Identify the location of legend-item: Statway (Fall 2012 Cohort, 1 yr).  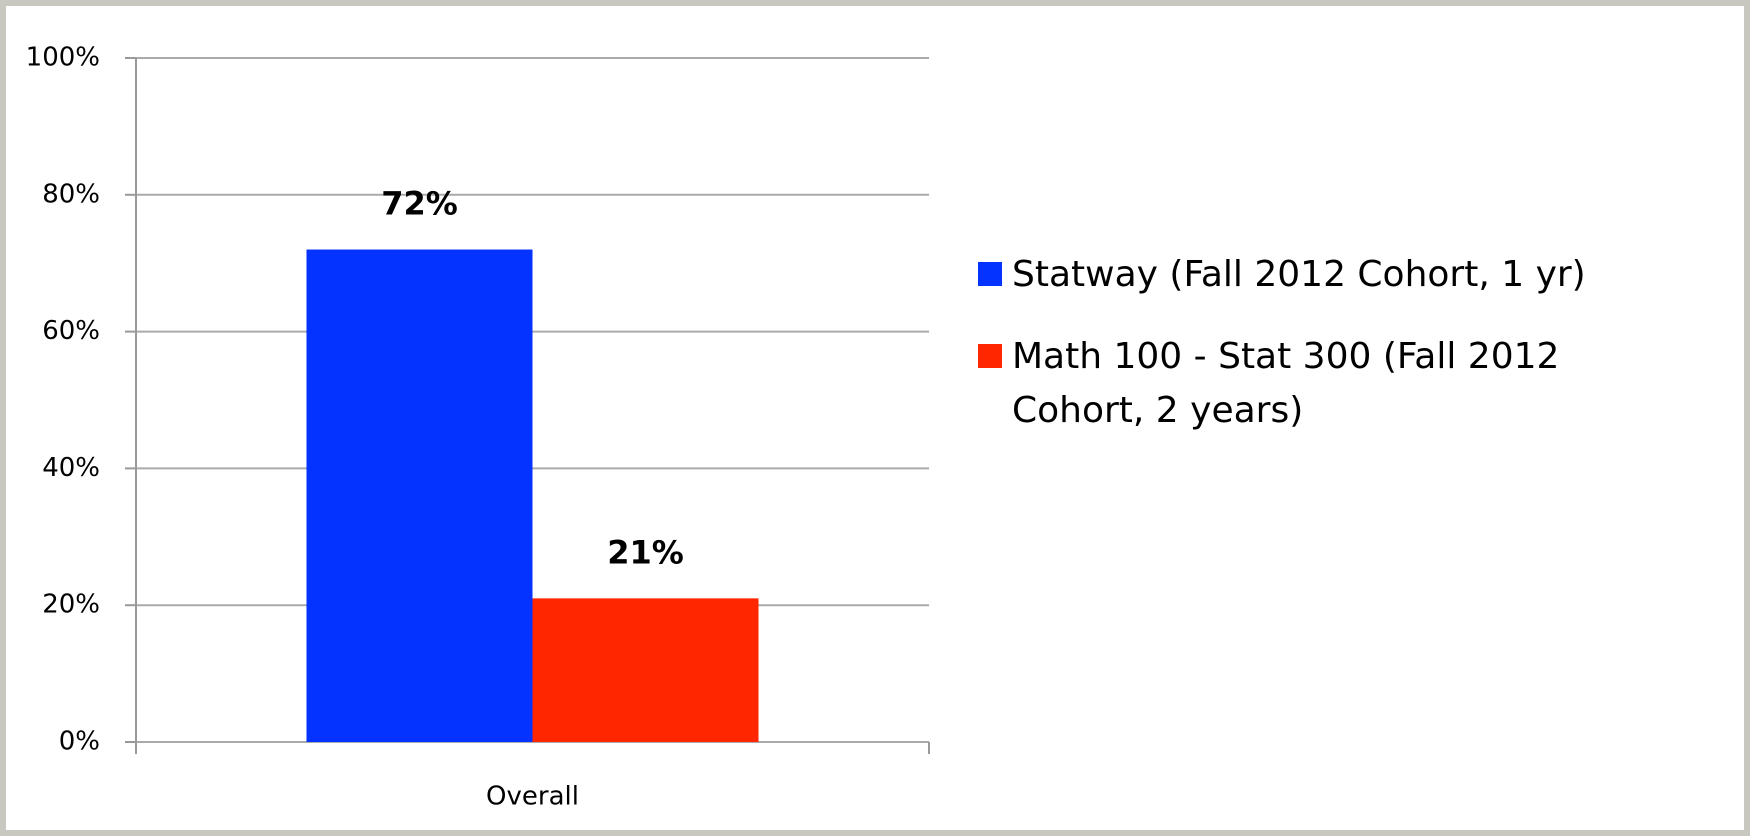
(1303, 275).